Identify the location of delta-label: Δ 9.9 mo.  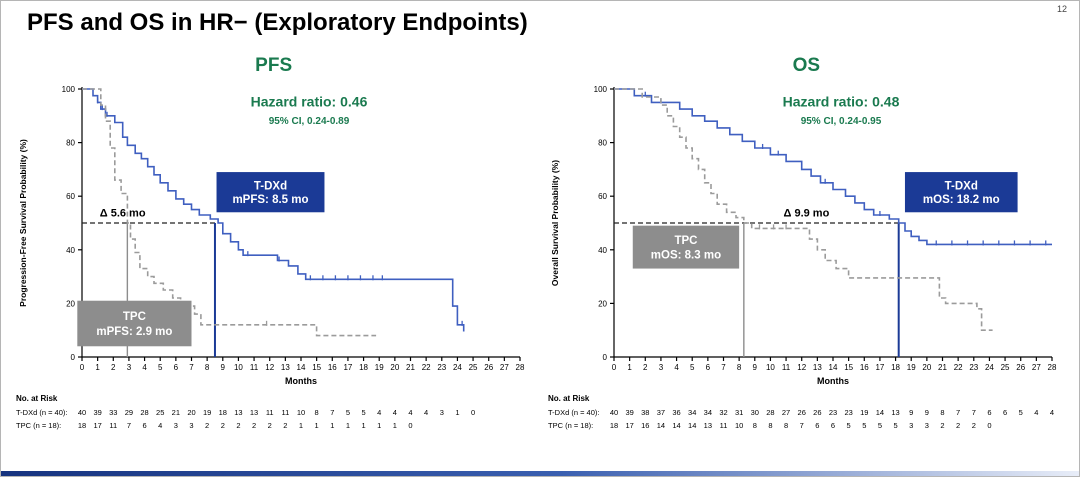
(807, 213).